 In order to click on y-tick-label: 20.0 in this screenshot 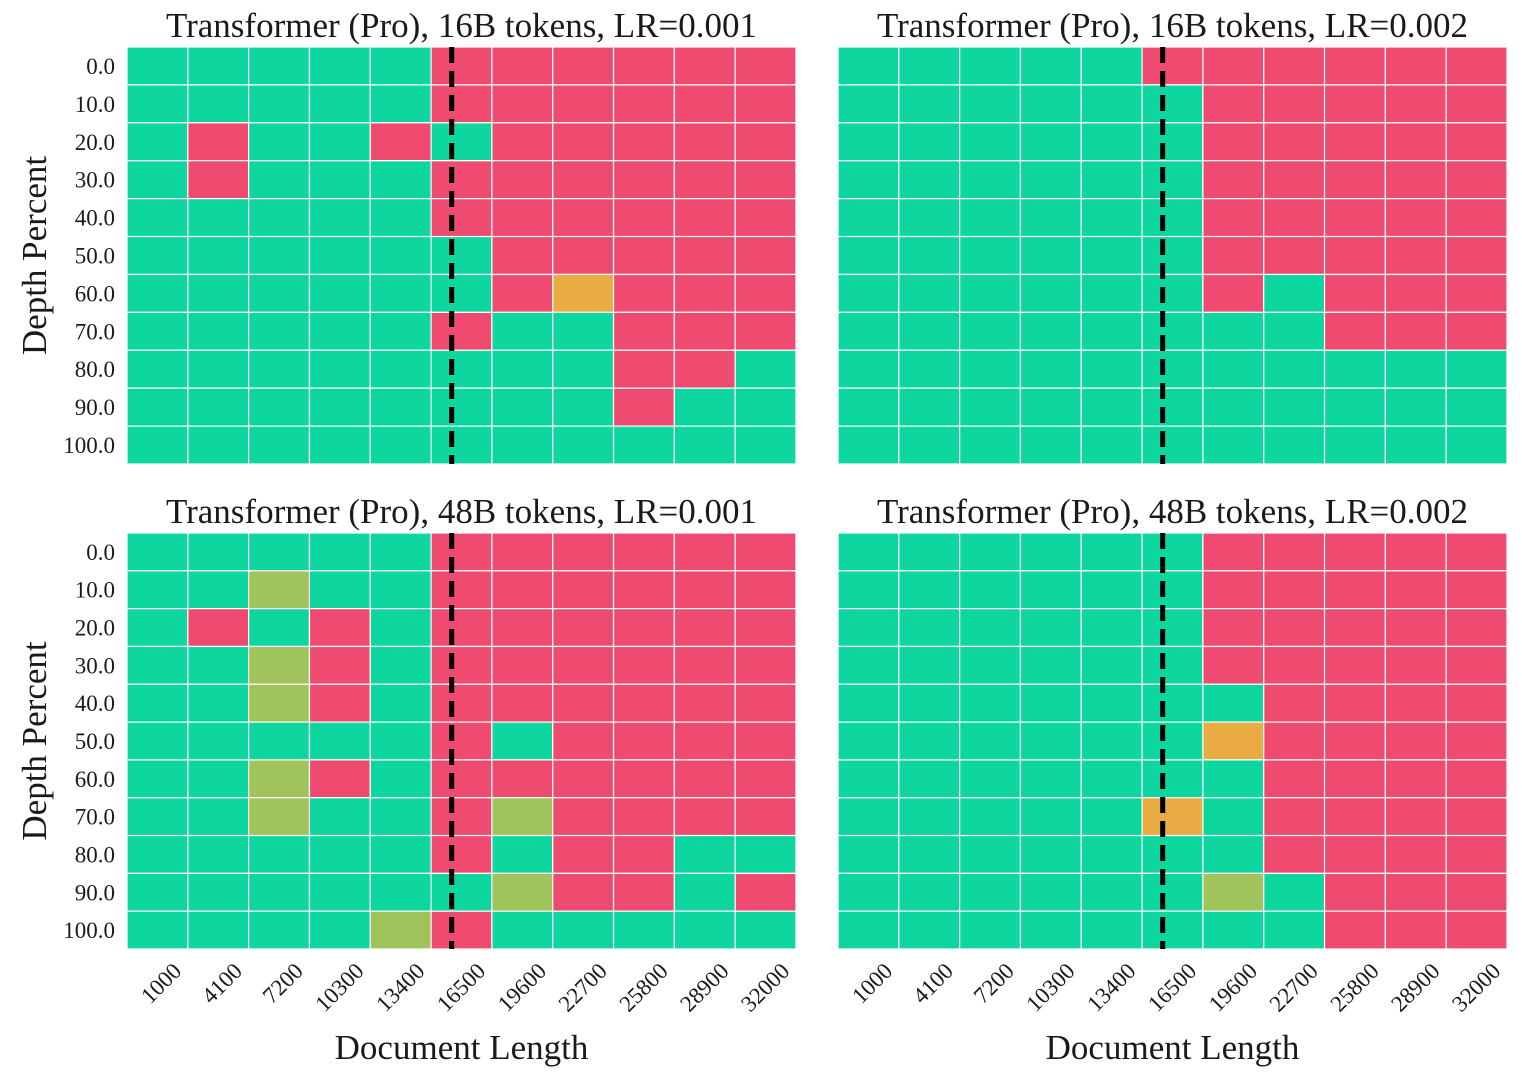, I will do `click(95, 142)`.